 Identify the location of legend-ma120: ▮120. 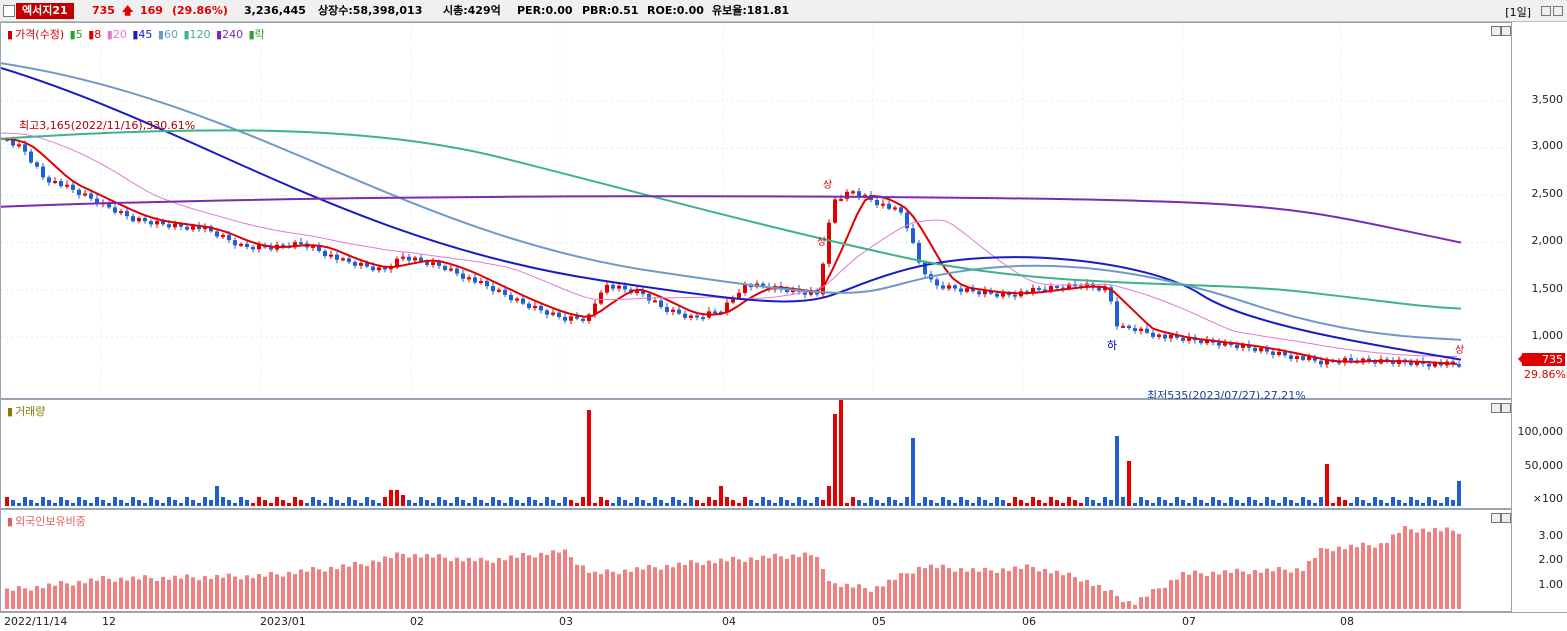
(197, 34).